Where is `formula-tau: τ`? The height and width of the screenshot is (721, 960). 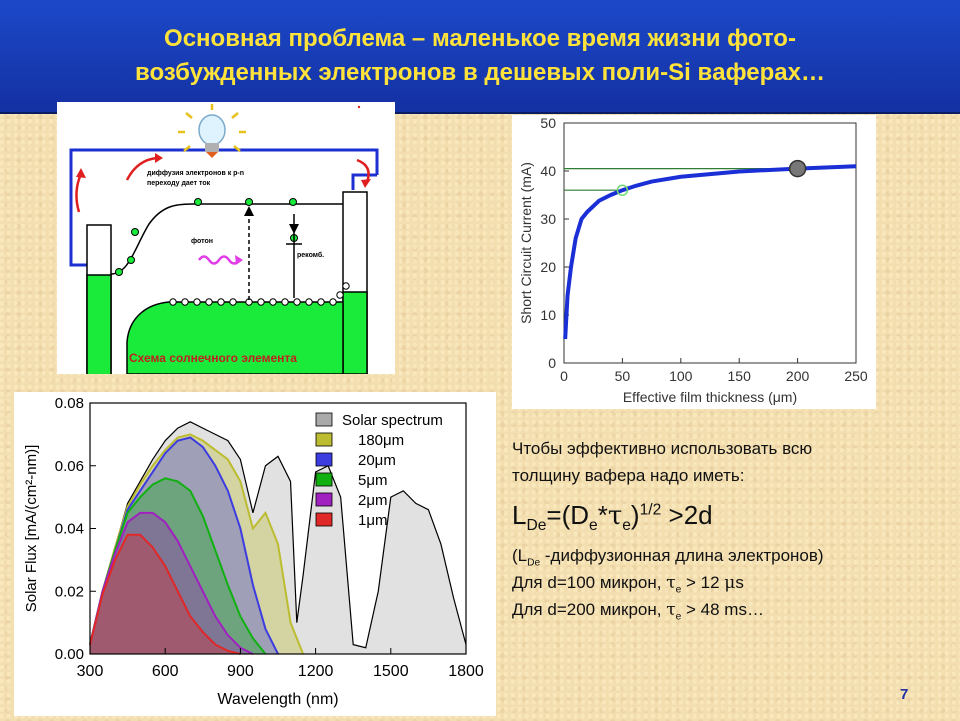 formula-tau: τ is located at coordinates (615, 516).